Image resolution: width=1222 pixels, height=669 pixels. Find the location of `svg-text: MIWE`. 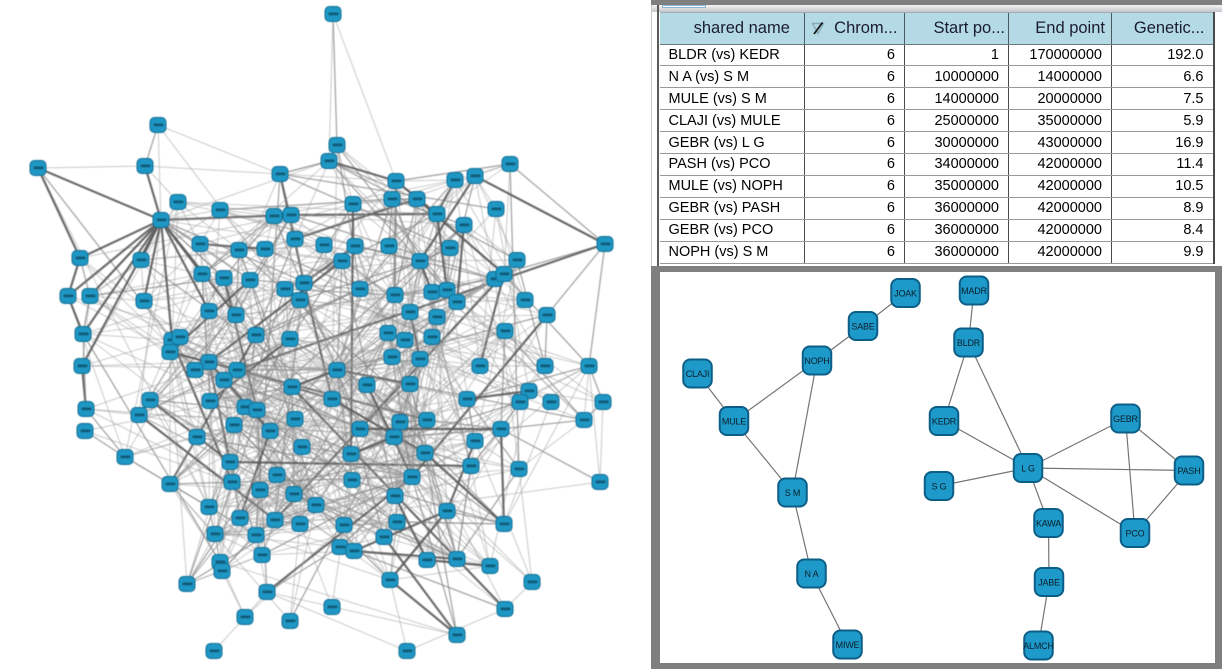

svg-text: MIWE is located at coordinates (848, 645).